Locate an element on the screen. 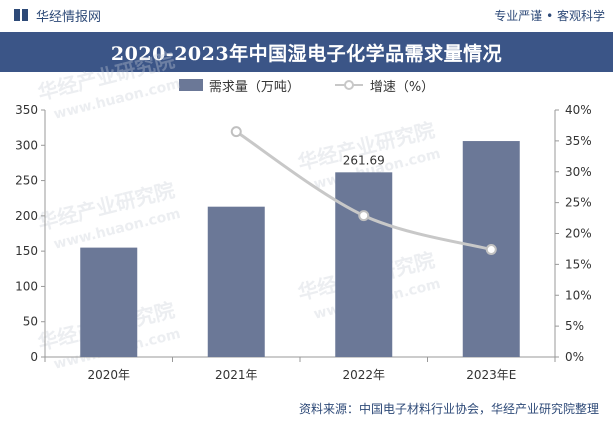 This screenshot has width=613, height=427. y-right-tick-label: 35% is located at coordinates (578, 141).